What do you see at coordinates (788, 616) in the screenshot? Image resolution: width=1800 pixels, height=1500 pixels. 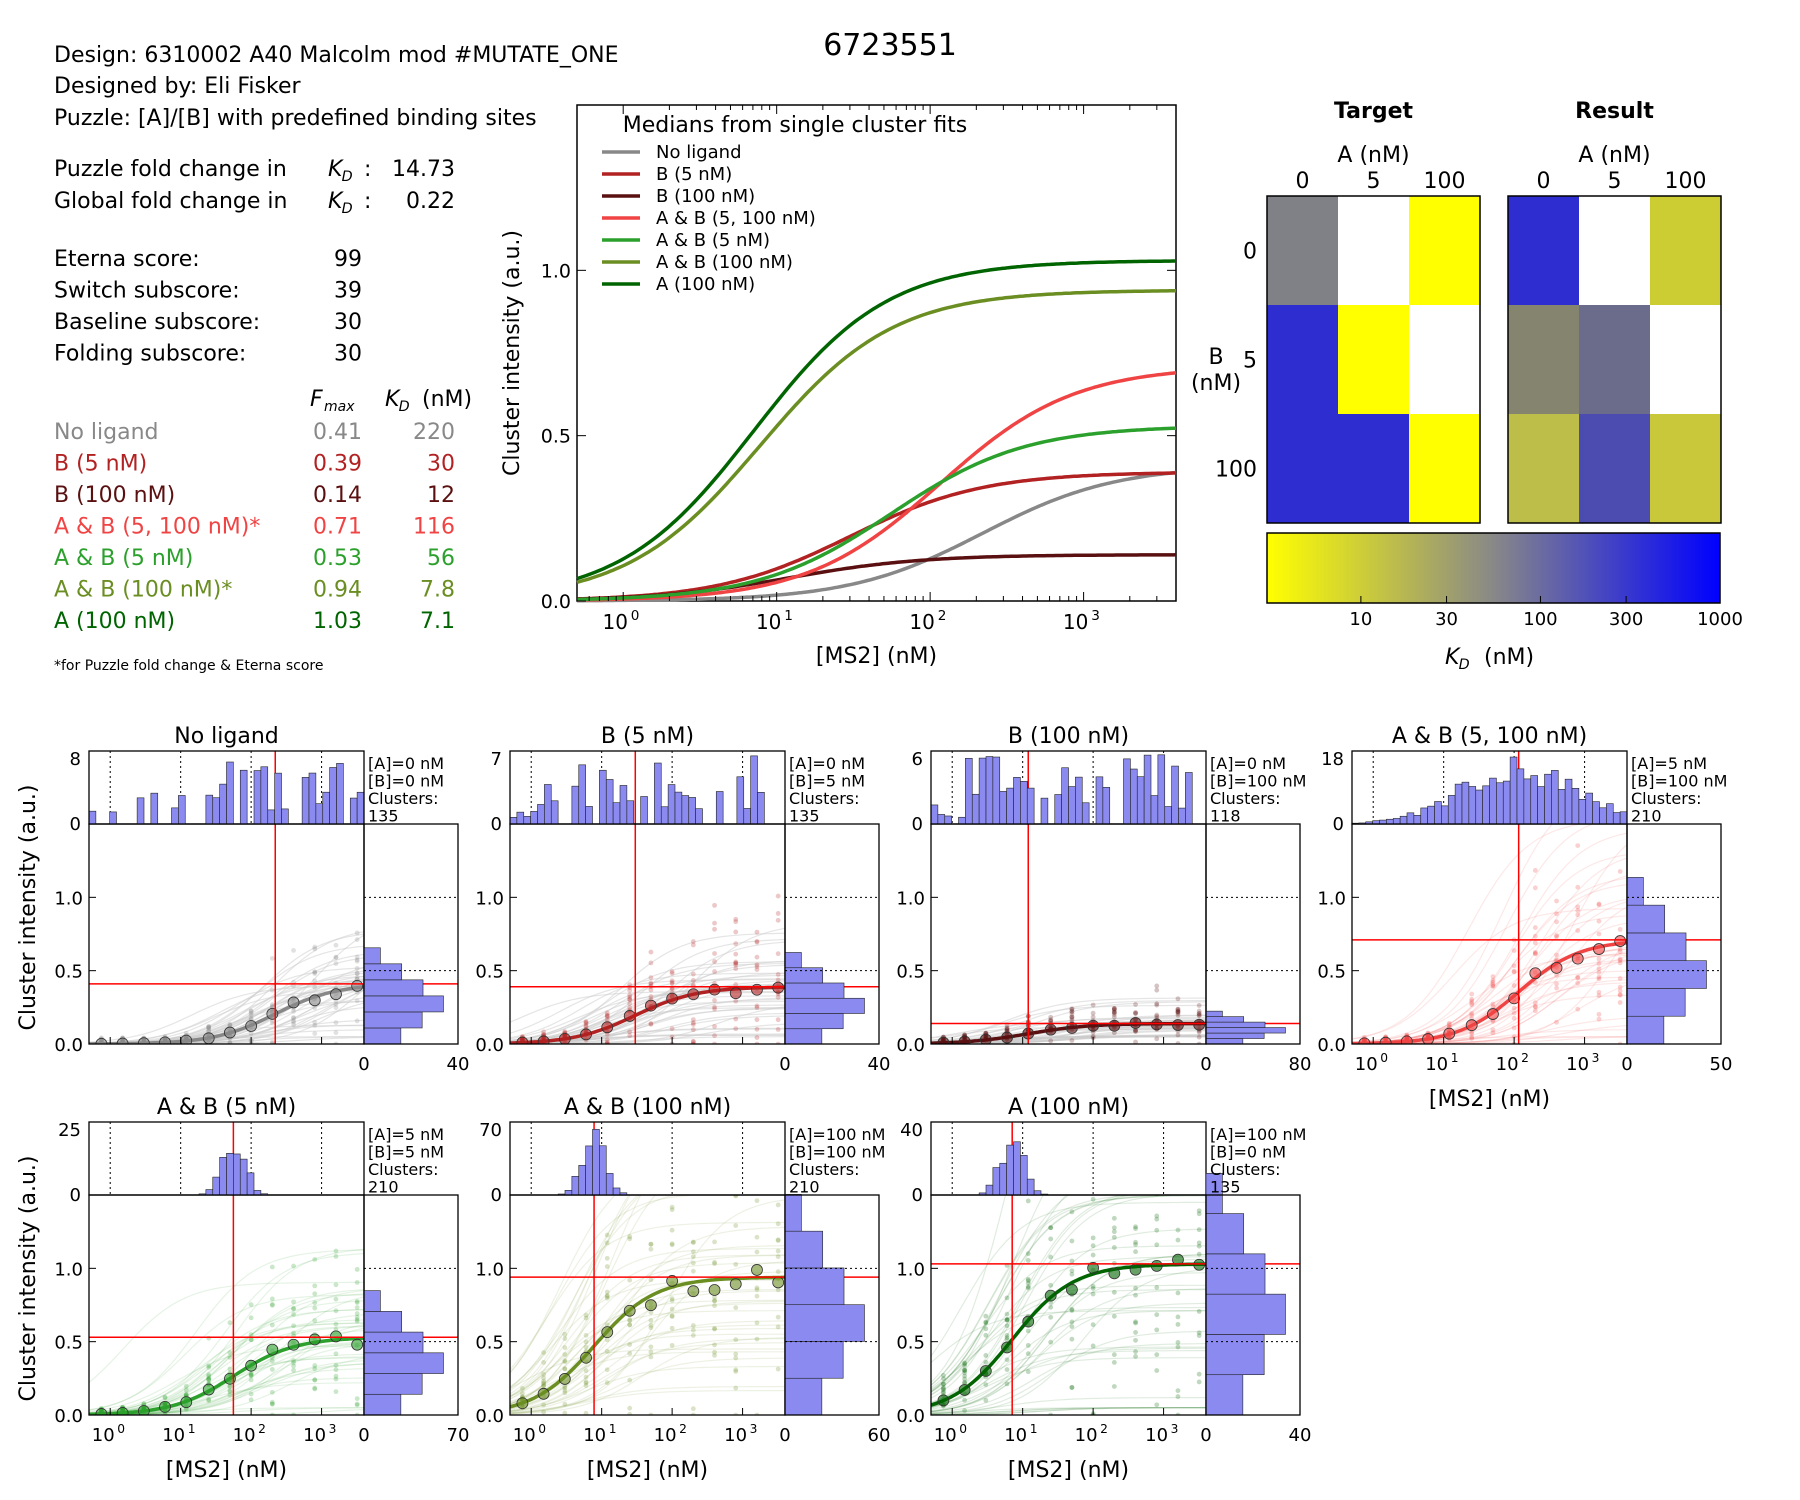 I see `tick-label-exponent: 1` at bounding box center [788, 616].